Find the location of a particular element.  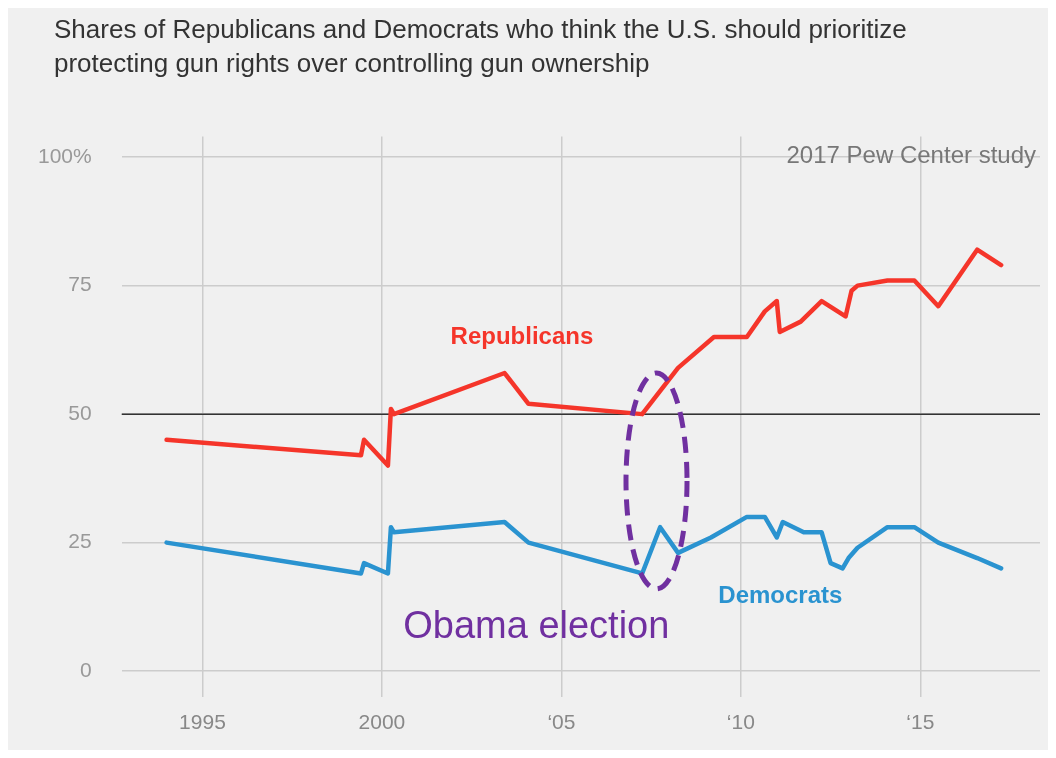

y-tick-label: 25 is located at coordinates (80, 541).